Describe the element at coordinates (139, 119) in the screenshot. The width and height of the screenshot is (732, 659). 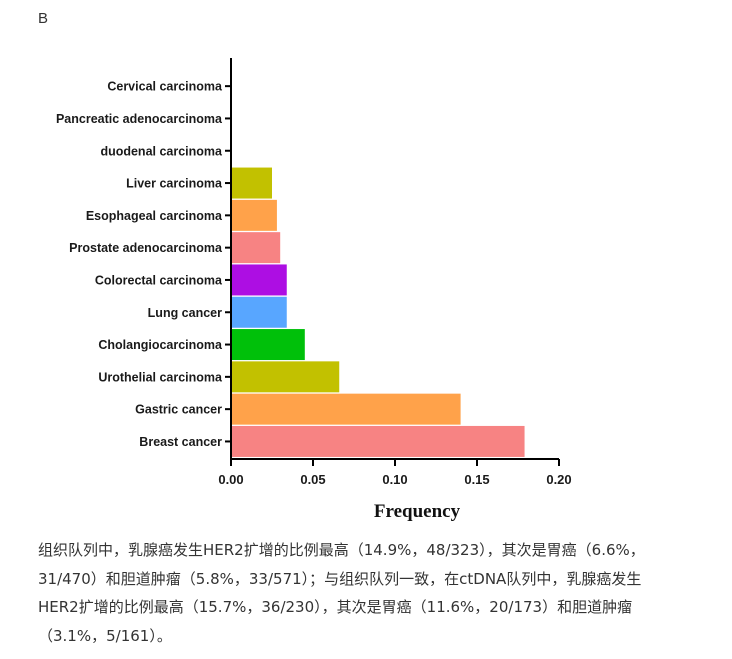
I see `category-label: Pancreatic adenocarcinoma` at that location.